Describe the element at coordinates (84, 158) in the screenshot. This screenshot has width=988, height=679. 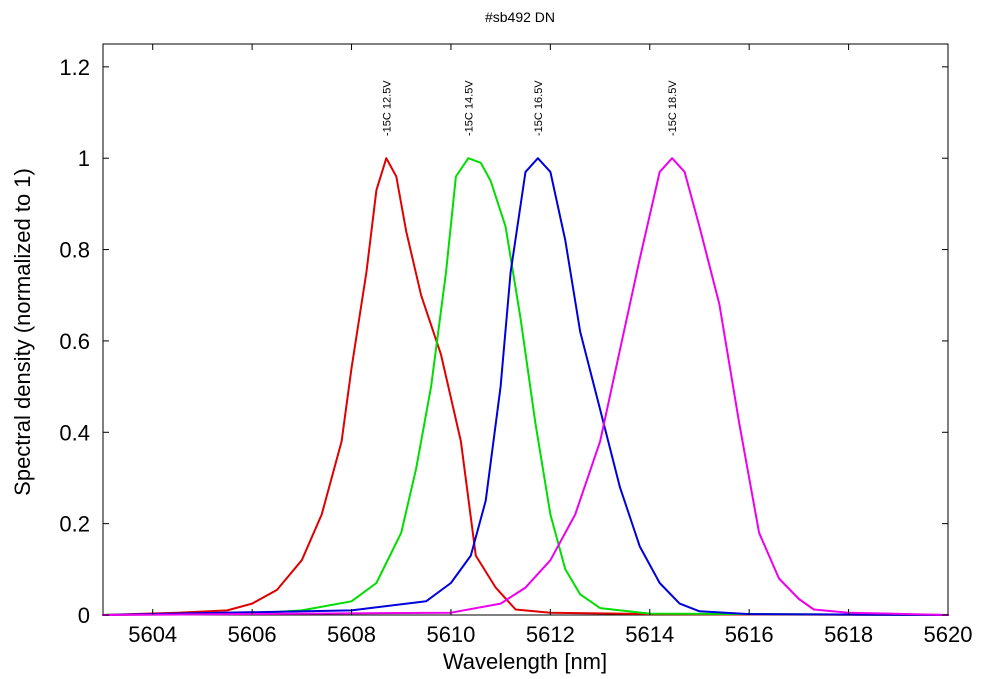
I see `y-tick-label: 1` at that location.